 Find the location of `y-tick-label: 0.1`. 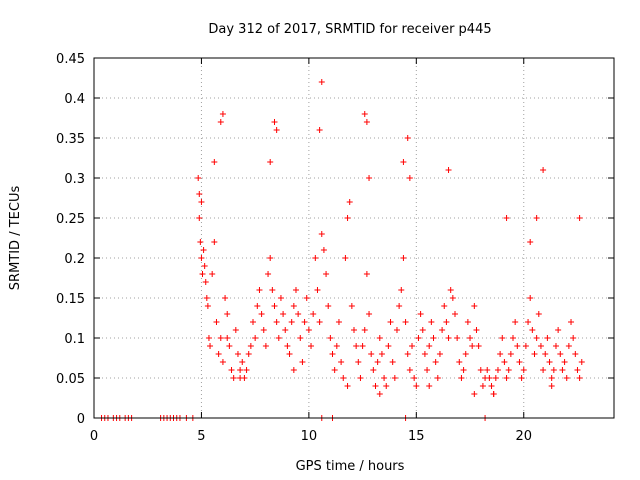

y-tick-label: 0.1 is located at coordinates (74, 339).